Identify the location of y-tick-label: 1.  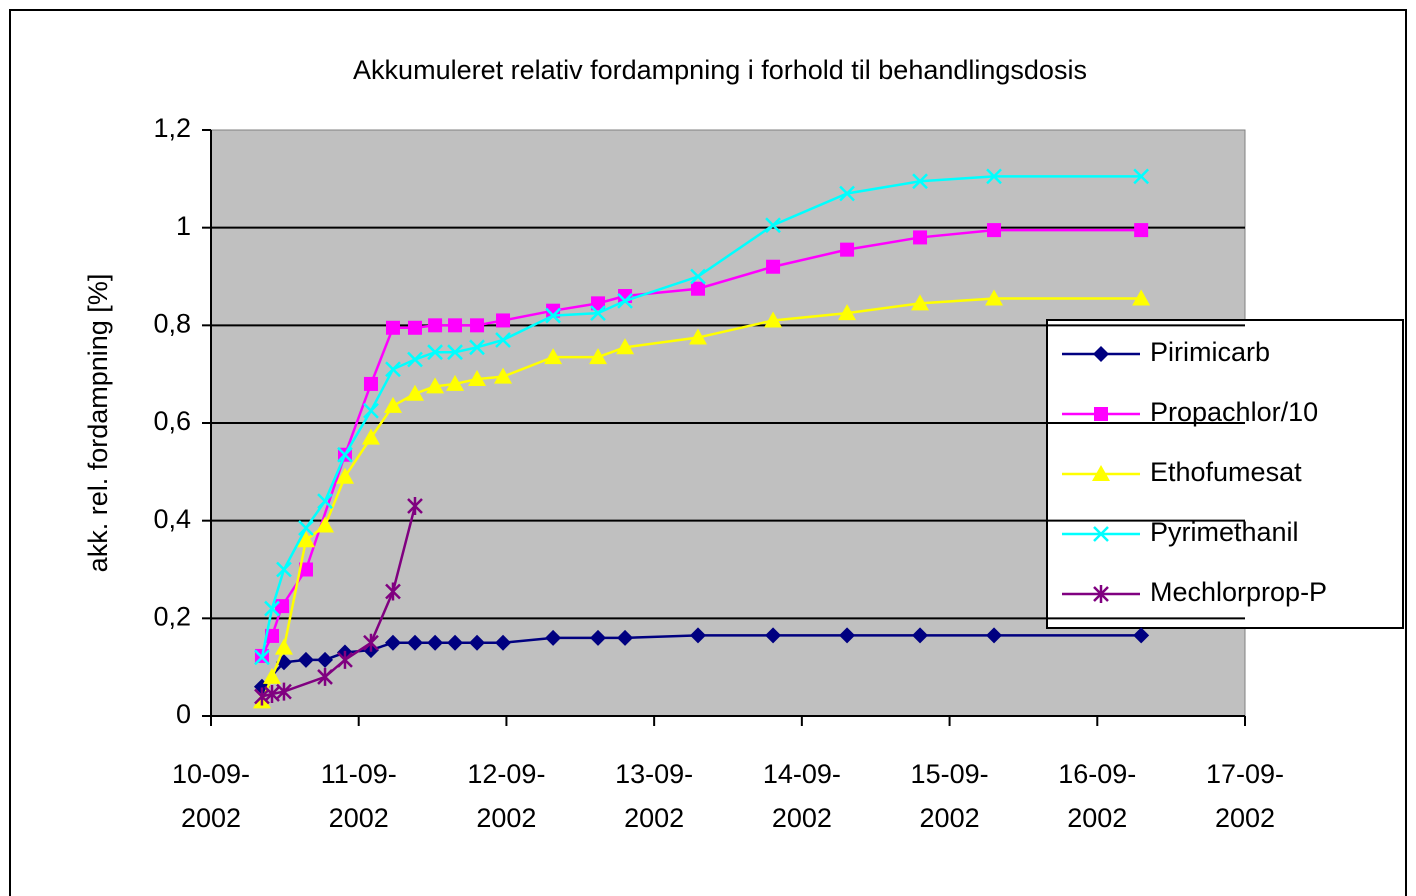
(183, 226).